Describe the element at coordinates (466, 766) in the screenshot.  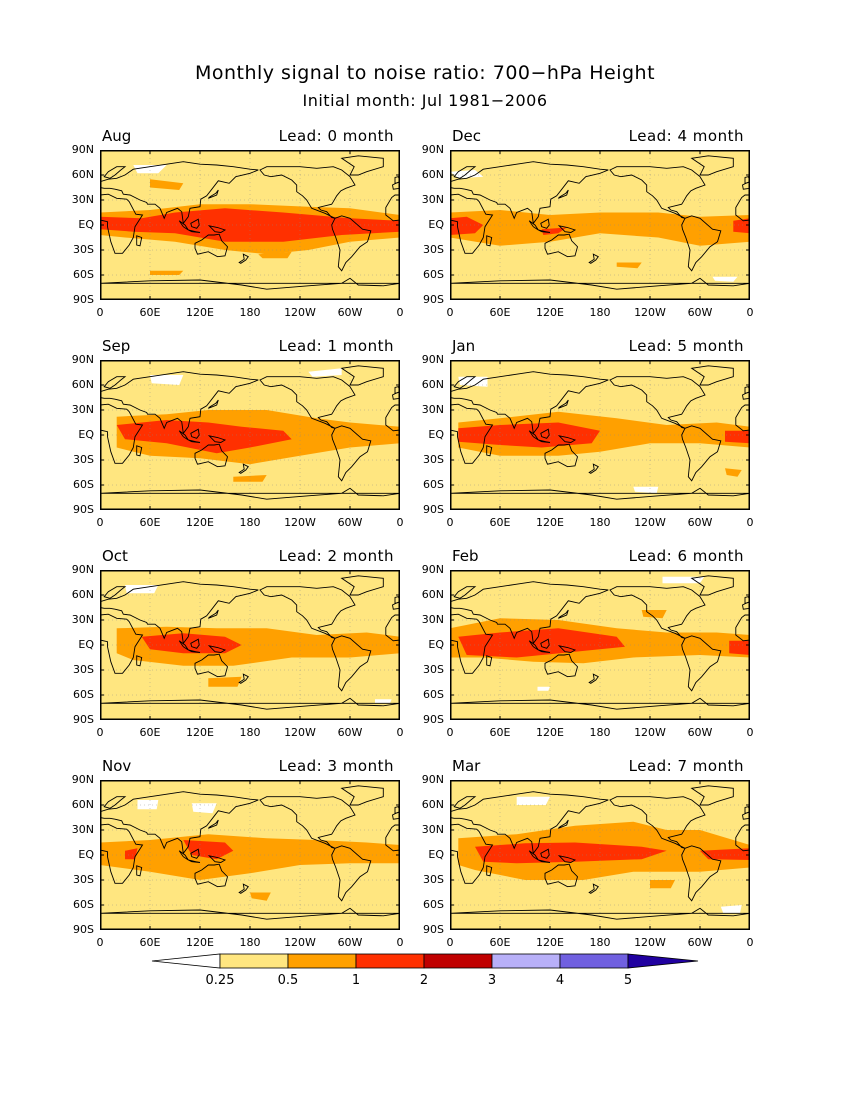
I see `panel-month-label: Mar` at that location.